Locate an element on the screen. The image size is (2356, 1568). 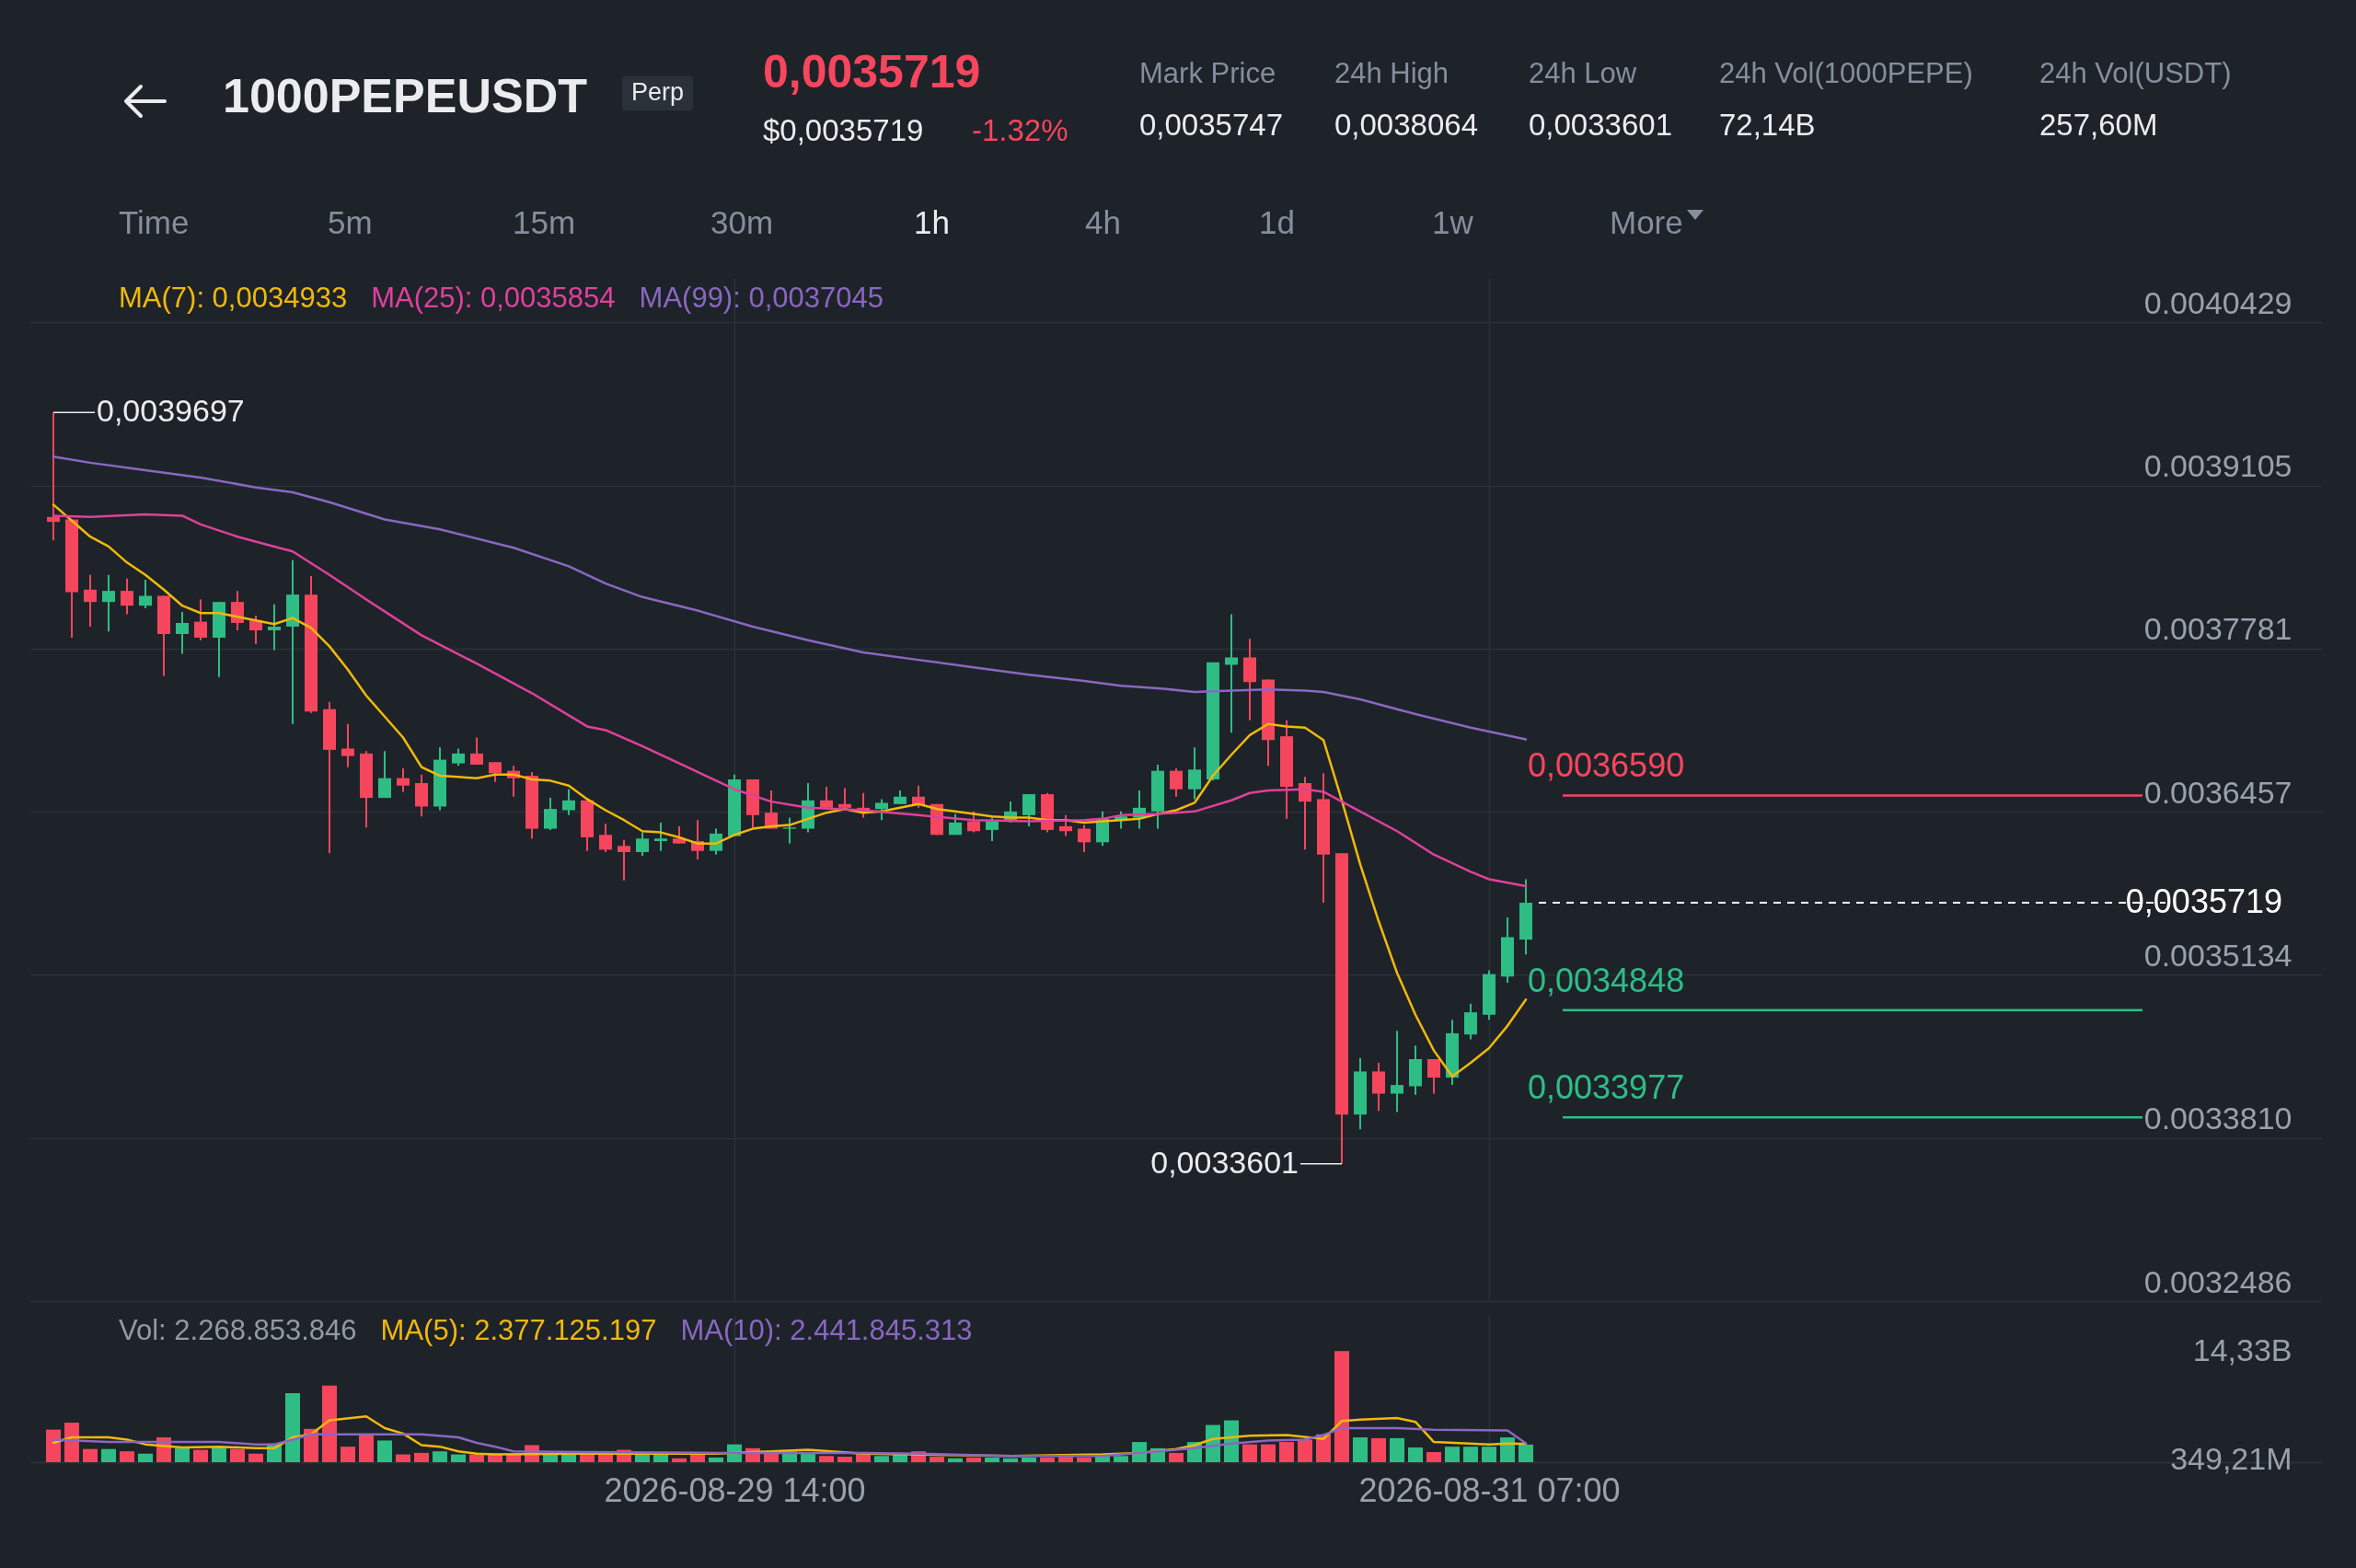
text: MA(99): 0,0037045 is located at coordinates (761, 298).